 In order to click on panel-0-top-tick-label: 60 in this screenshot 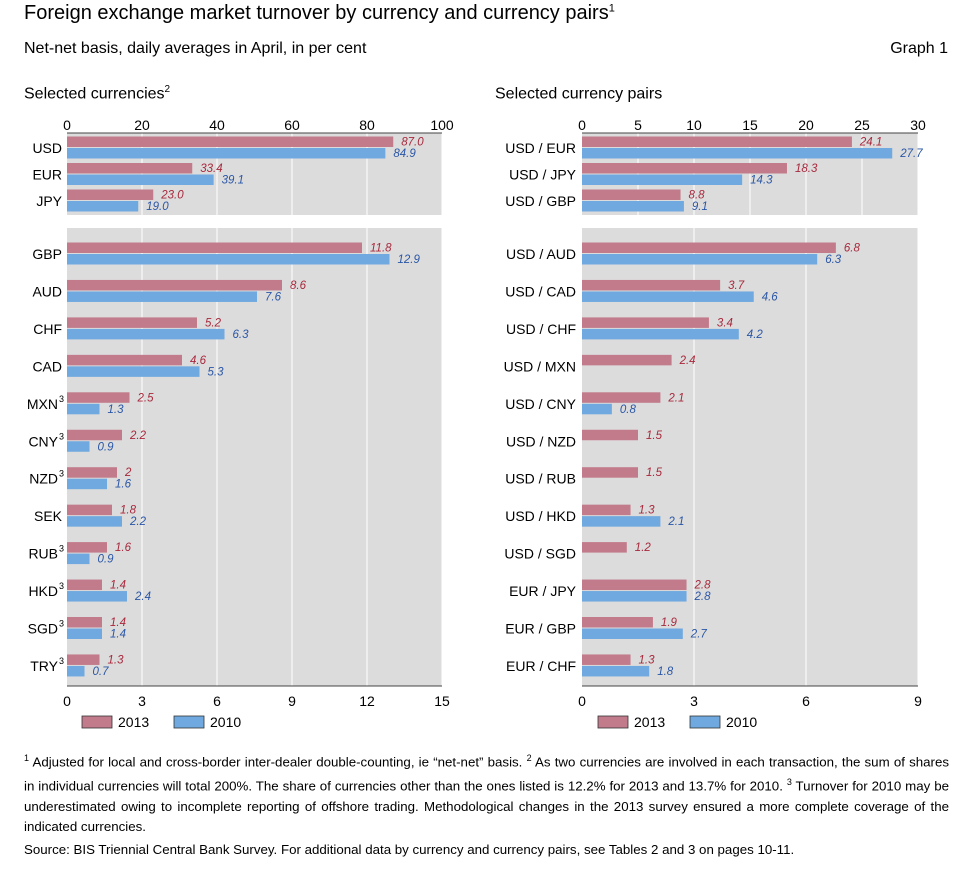, I will do `click(292, 125)`.